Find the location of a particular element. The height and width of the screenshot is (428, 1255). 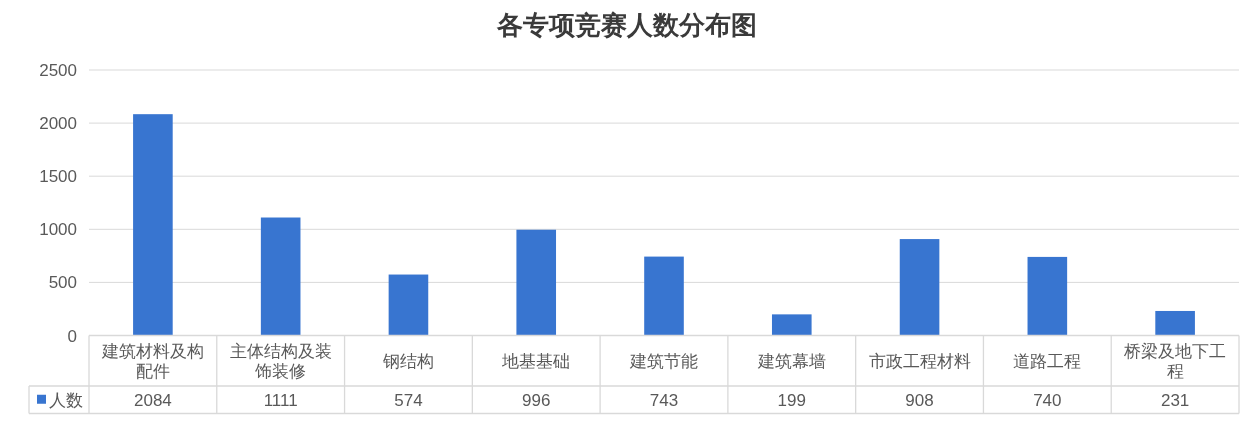

legend: 人数 is located at coordinates (60, 400).